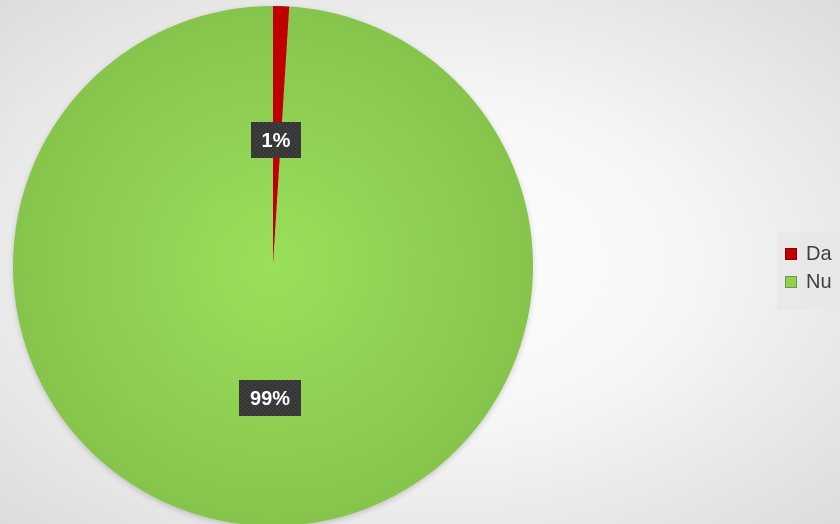  I want to click on legend-item-nu: Nu, so click(812, 282).